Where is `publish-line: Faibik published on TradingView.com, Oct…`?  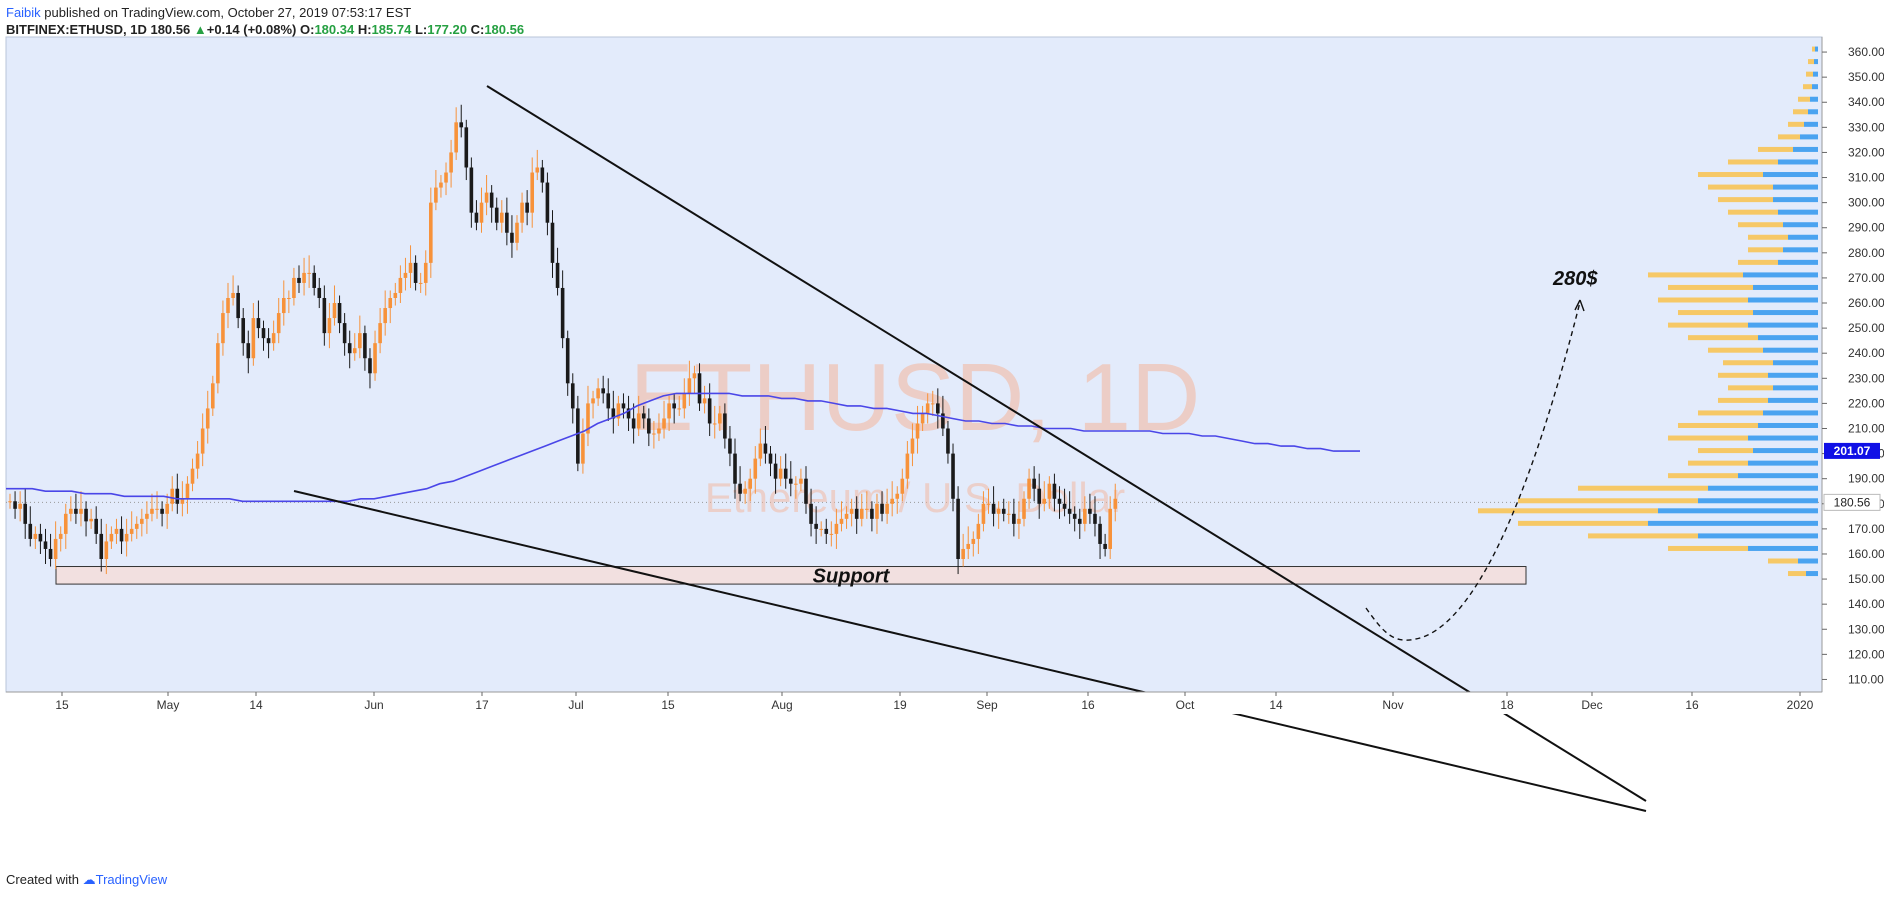 publish-line: Faibik published on TradingView.com, Oct… is located at coordinates (265, 12).